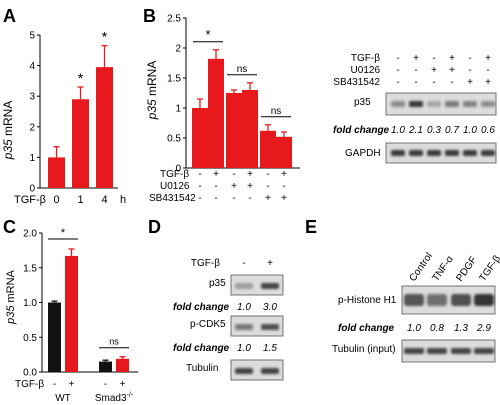 This screenshot has width=500, height=405. I want to click on chart-a-y-tick-label: 2, so click(32, 127).